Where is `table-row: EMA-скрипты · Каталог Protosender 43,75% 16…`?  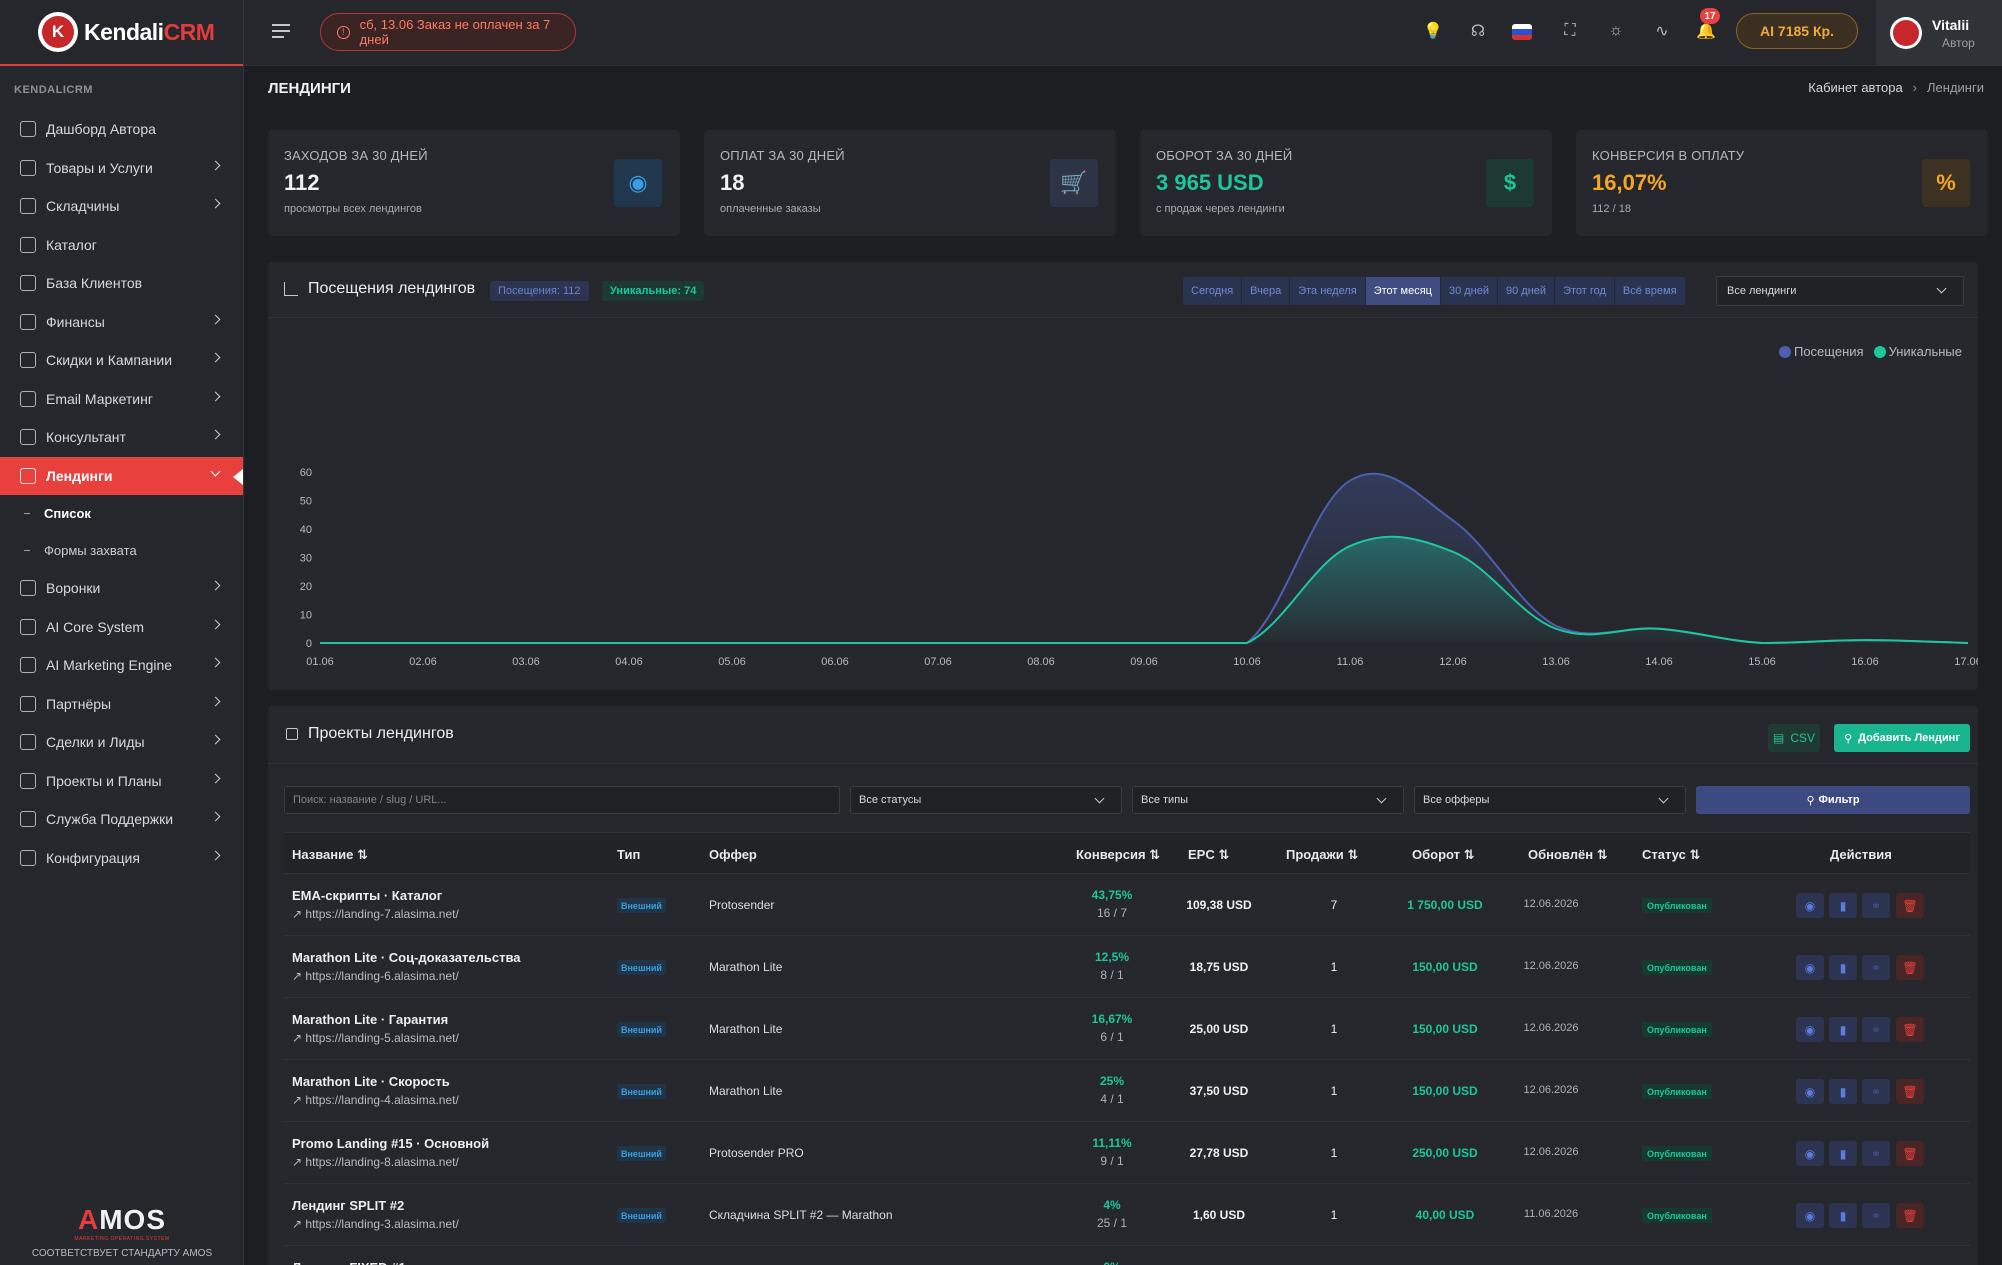 table-row: EMA-скрипты · Каталог Protosender 43,75% 16… is located at coordinates (1127, 905).